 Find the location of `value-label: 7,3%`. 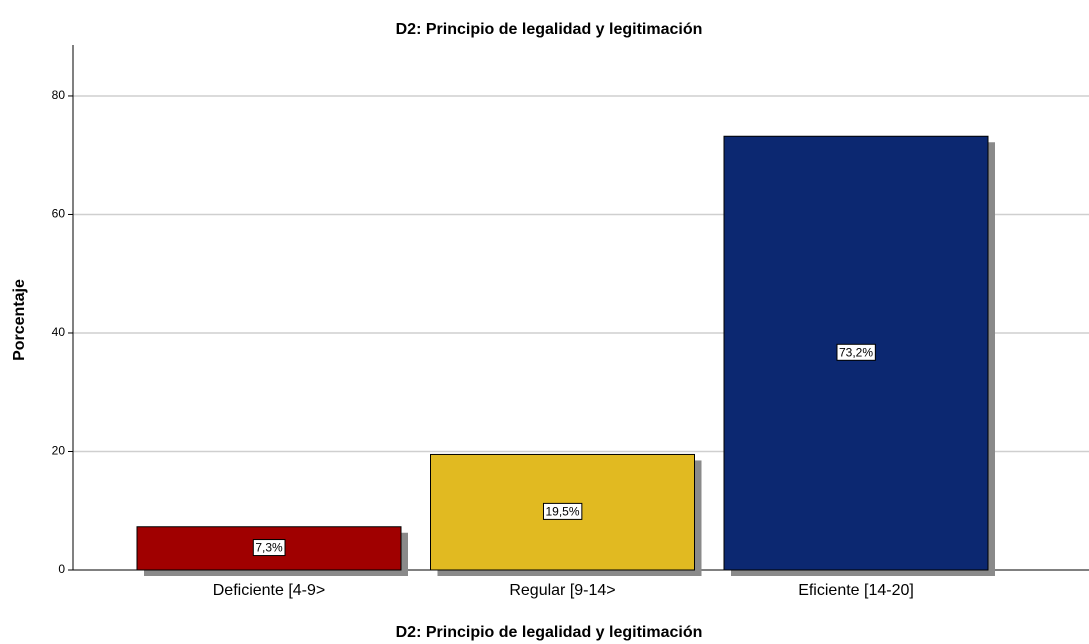

value-label: 7,3% is located at coordinates (269, 548).